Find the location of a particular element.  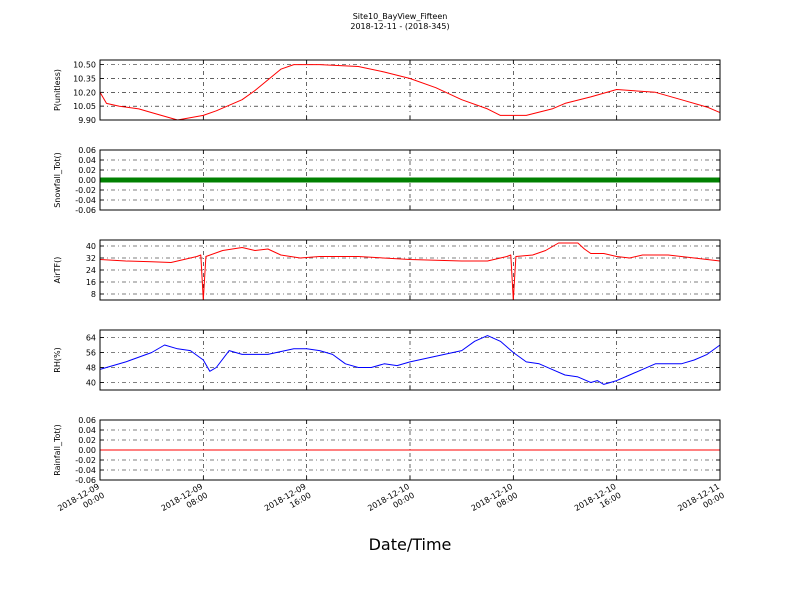

figure-subtitle: 2018-12-11 - (2018-345) is located at coordinates (399, 26).